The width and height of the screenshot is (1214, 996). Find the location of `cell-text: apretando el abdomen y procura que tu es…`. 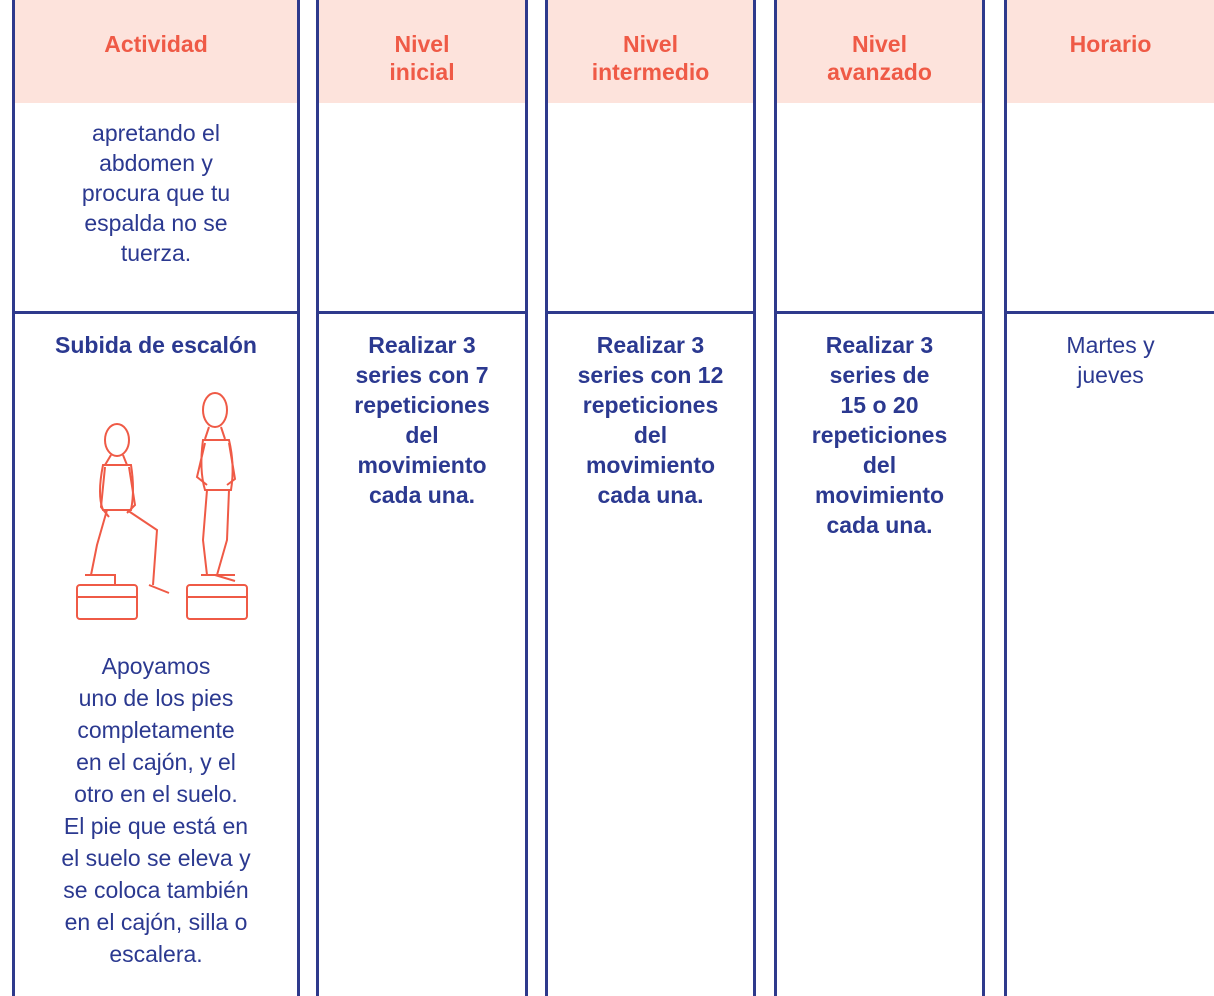

cell-text: apretando el abdomen y procura que tu es… is located at coordinates (156, 193).